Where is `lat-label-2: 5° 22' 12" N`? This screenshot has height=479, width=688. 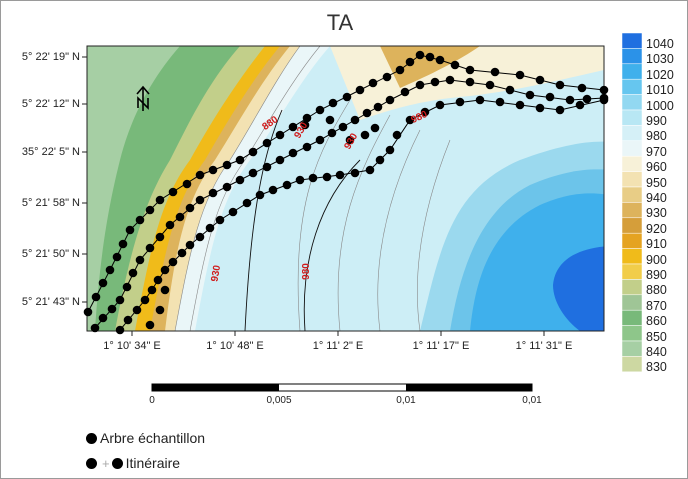
lat-label-2: 5° 22' 12" N is located at coordinates (50, 104).